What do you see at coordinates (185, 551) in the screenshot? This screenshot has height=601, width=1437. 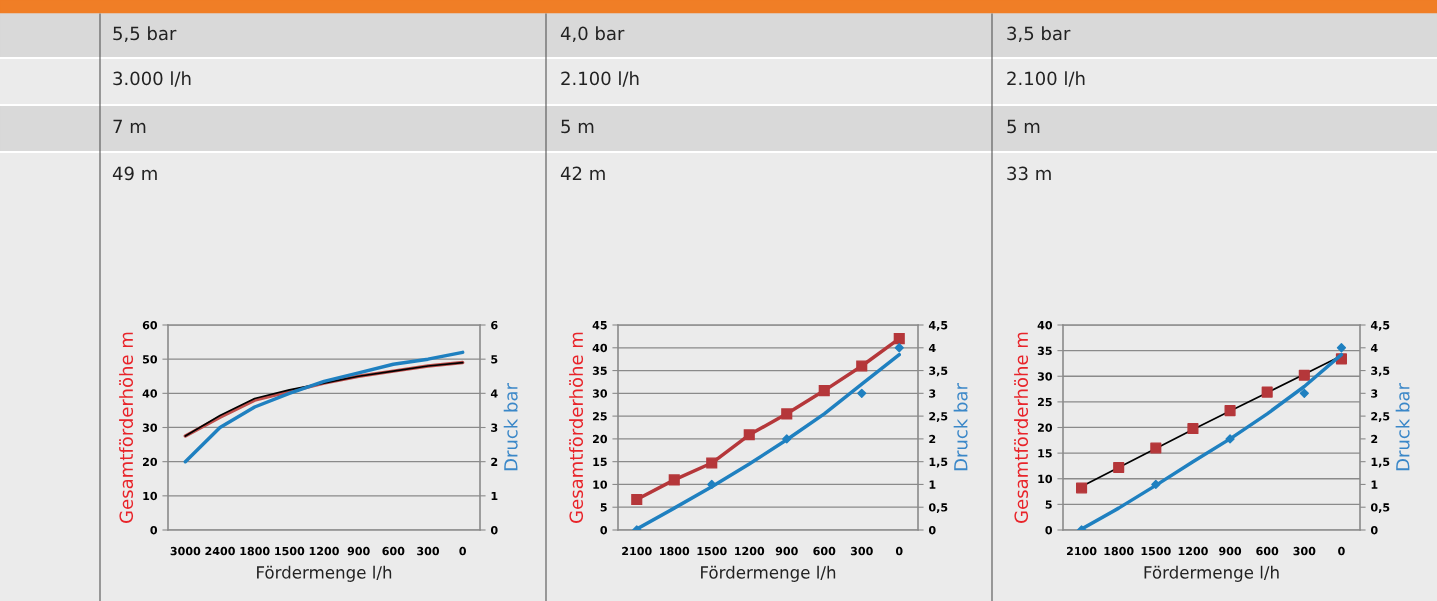 I see `x-tick-label: 3000` at bounding box center [185, 551].